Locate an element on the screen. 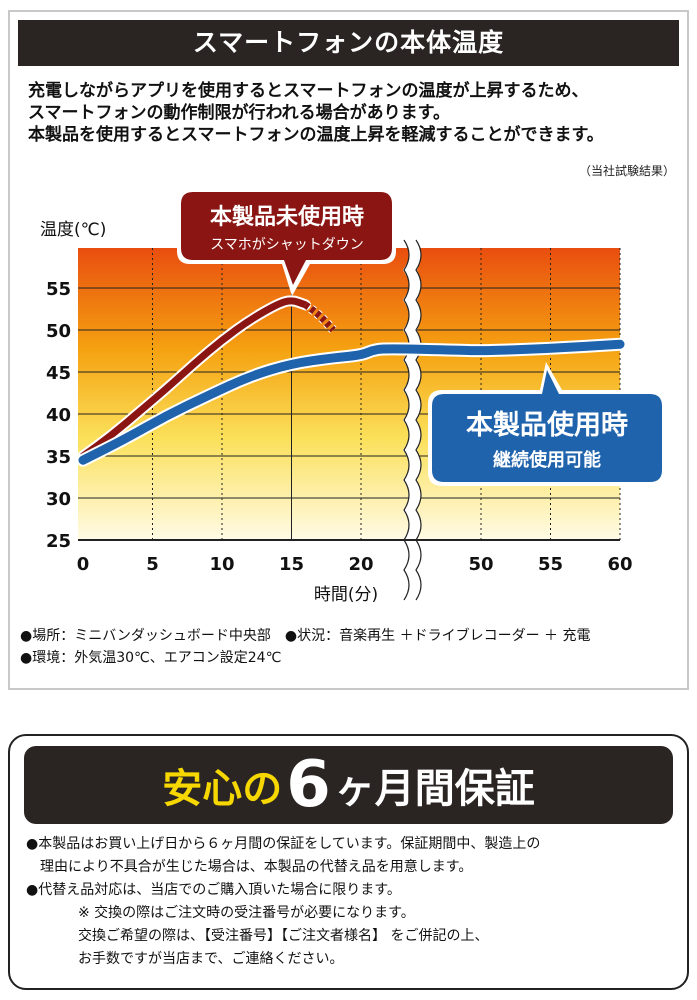  x-tick-label: 5 is located at coordinates (152, 564).